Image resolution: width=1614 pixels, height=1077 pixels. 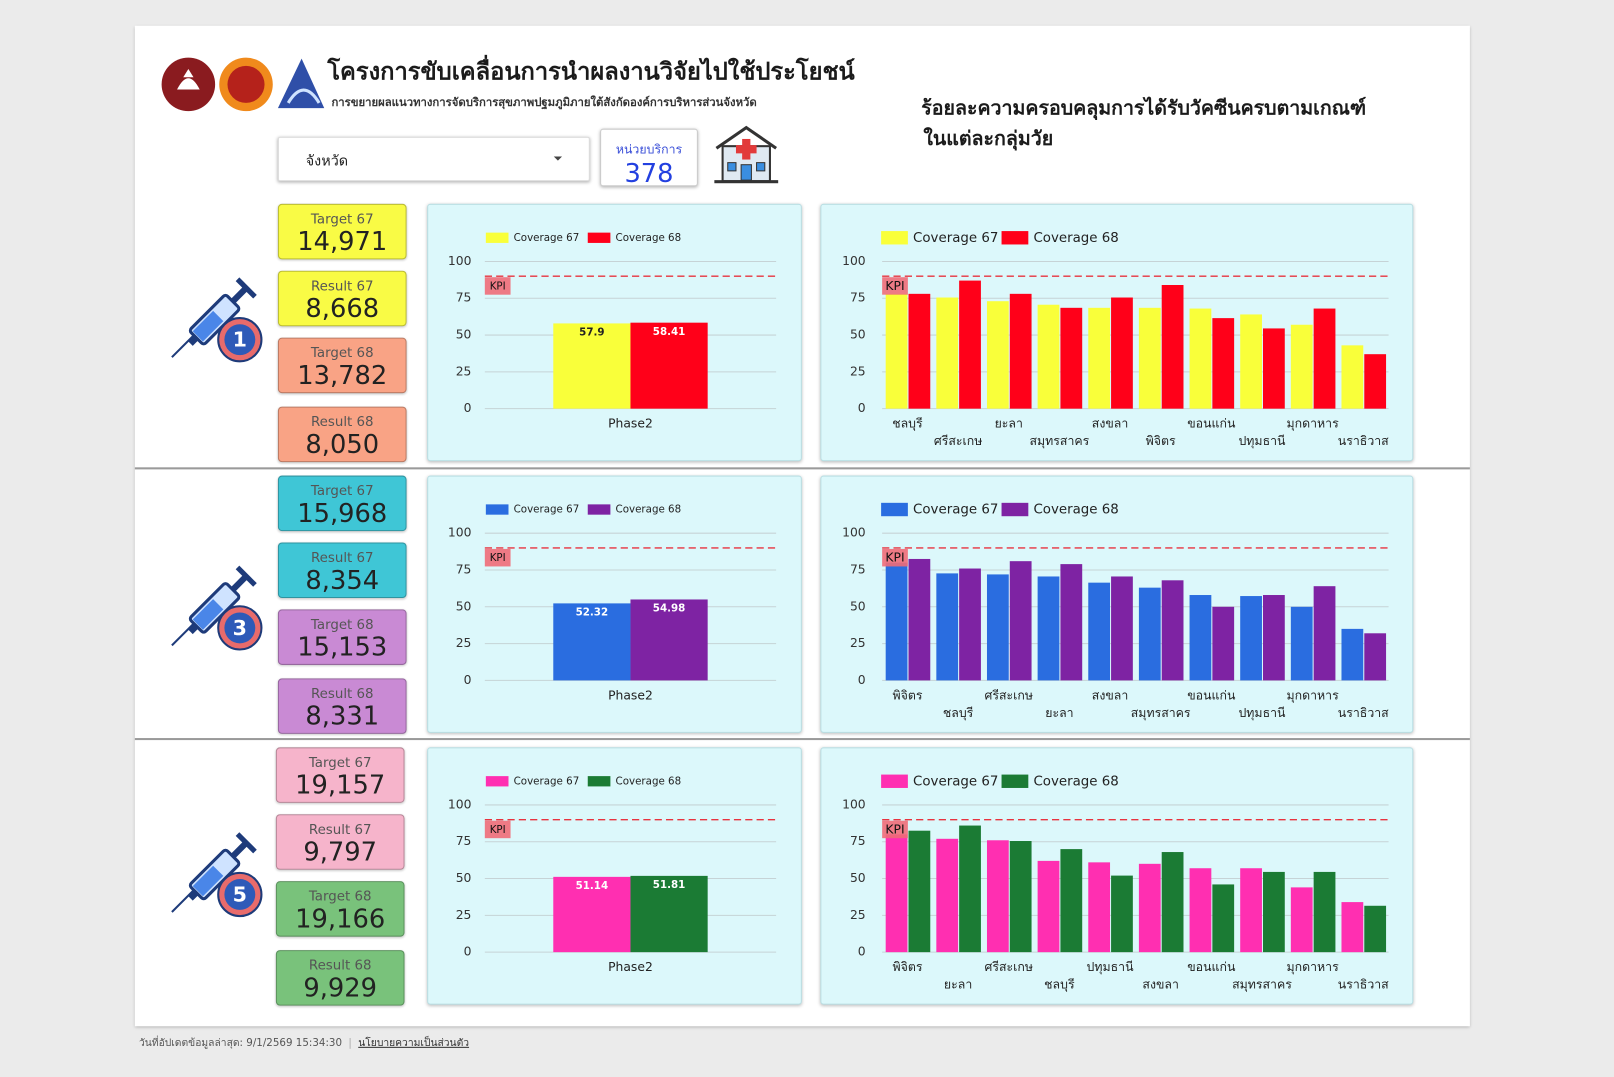 What do you see at coordinates (342, 647) in the screenshot?
I see `card-value: 15,153` at bounding box center [342, 647].